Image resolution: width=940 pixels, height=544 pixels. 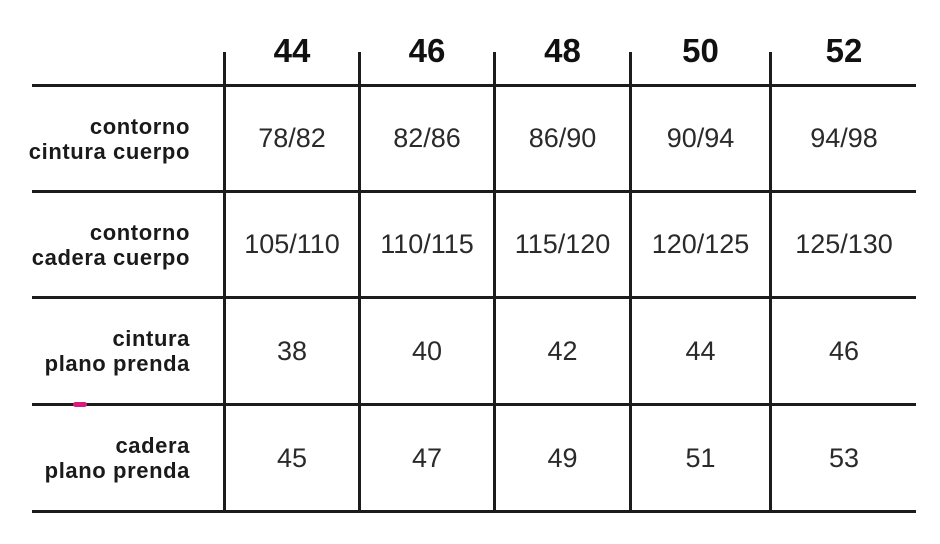 I want to click on table-cell: 105/110, so click(x=292, y=244).